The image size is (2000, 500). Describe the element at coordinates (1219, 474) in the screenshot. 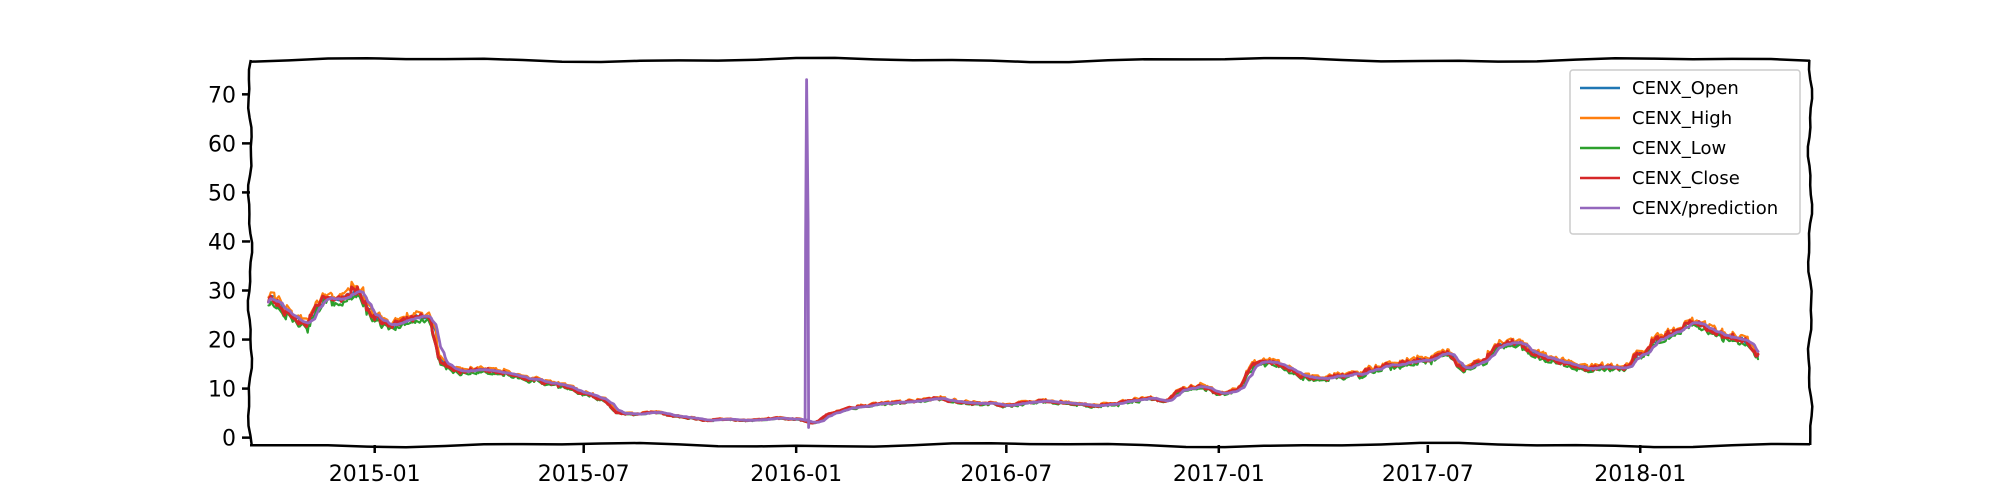

I see `x-tick-label: 2017-01` at that location.